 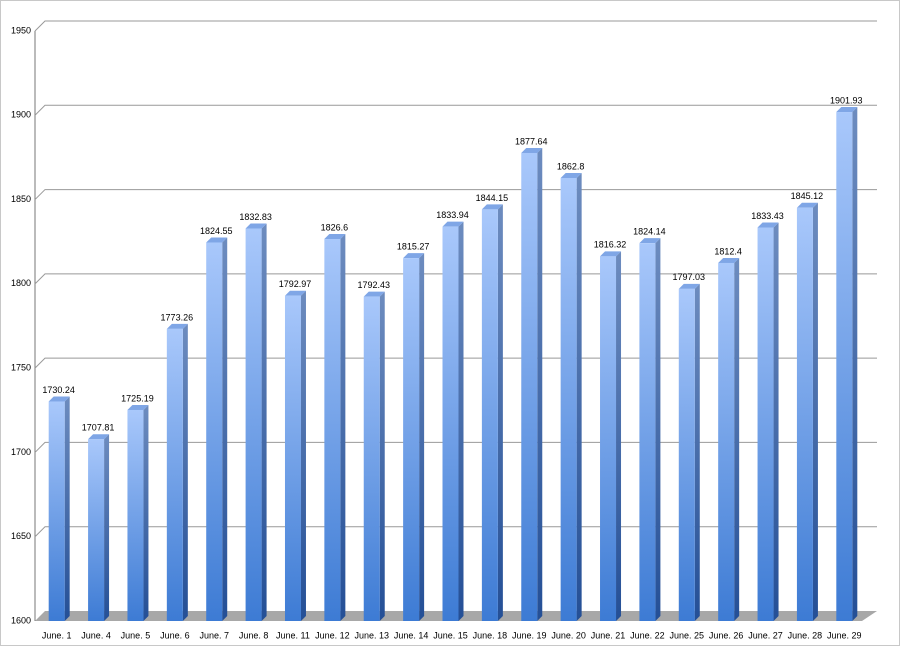 What do you see at coordinates (293, 635) in the screenshot?
I see `x-tick-label: June. 11` at bounding box center [293, 635].